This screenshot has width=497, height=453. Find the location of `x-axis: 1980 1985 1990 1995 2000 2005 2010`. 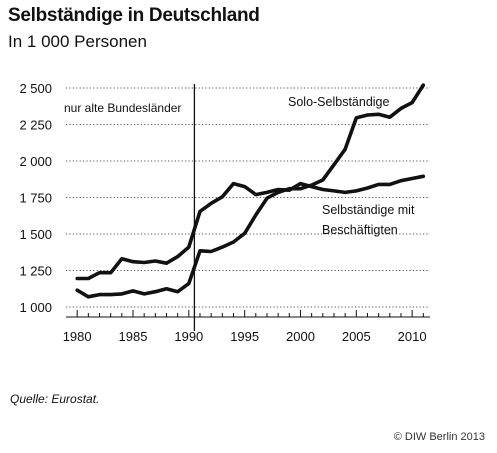

x-axis: 1980 1985 1990 1995 2000 2005 2010 is located at coordinates (246, 327).